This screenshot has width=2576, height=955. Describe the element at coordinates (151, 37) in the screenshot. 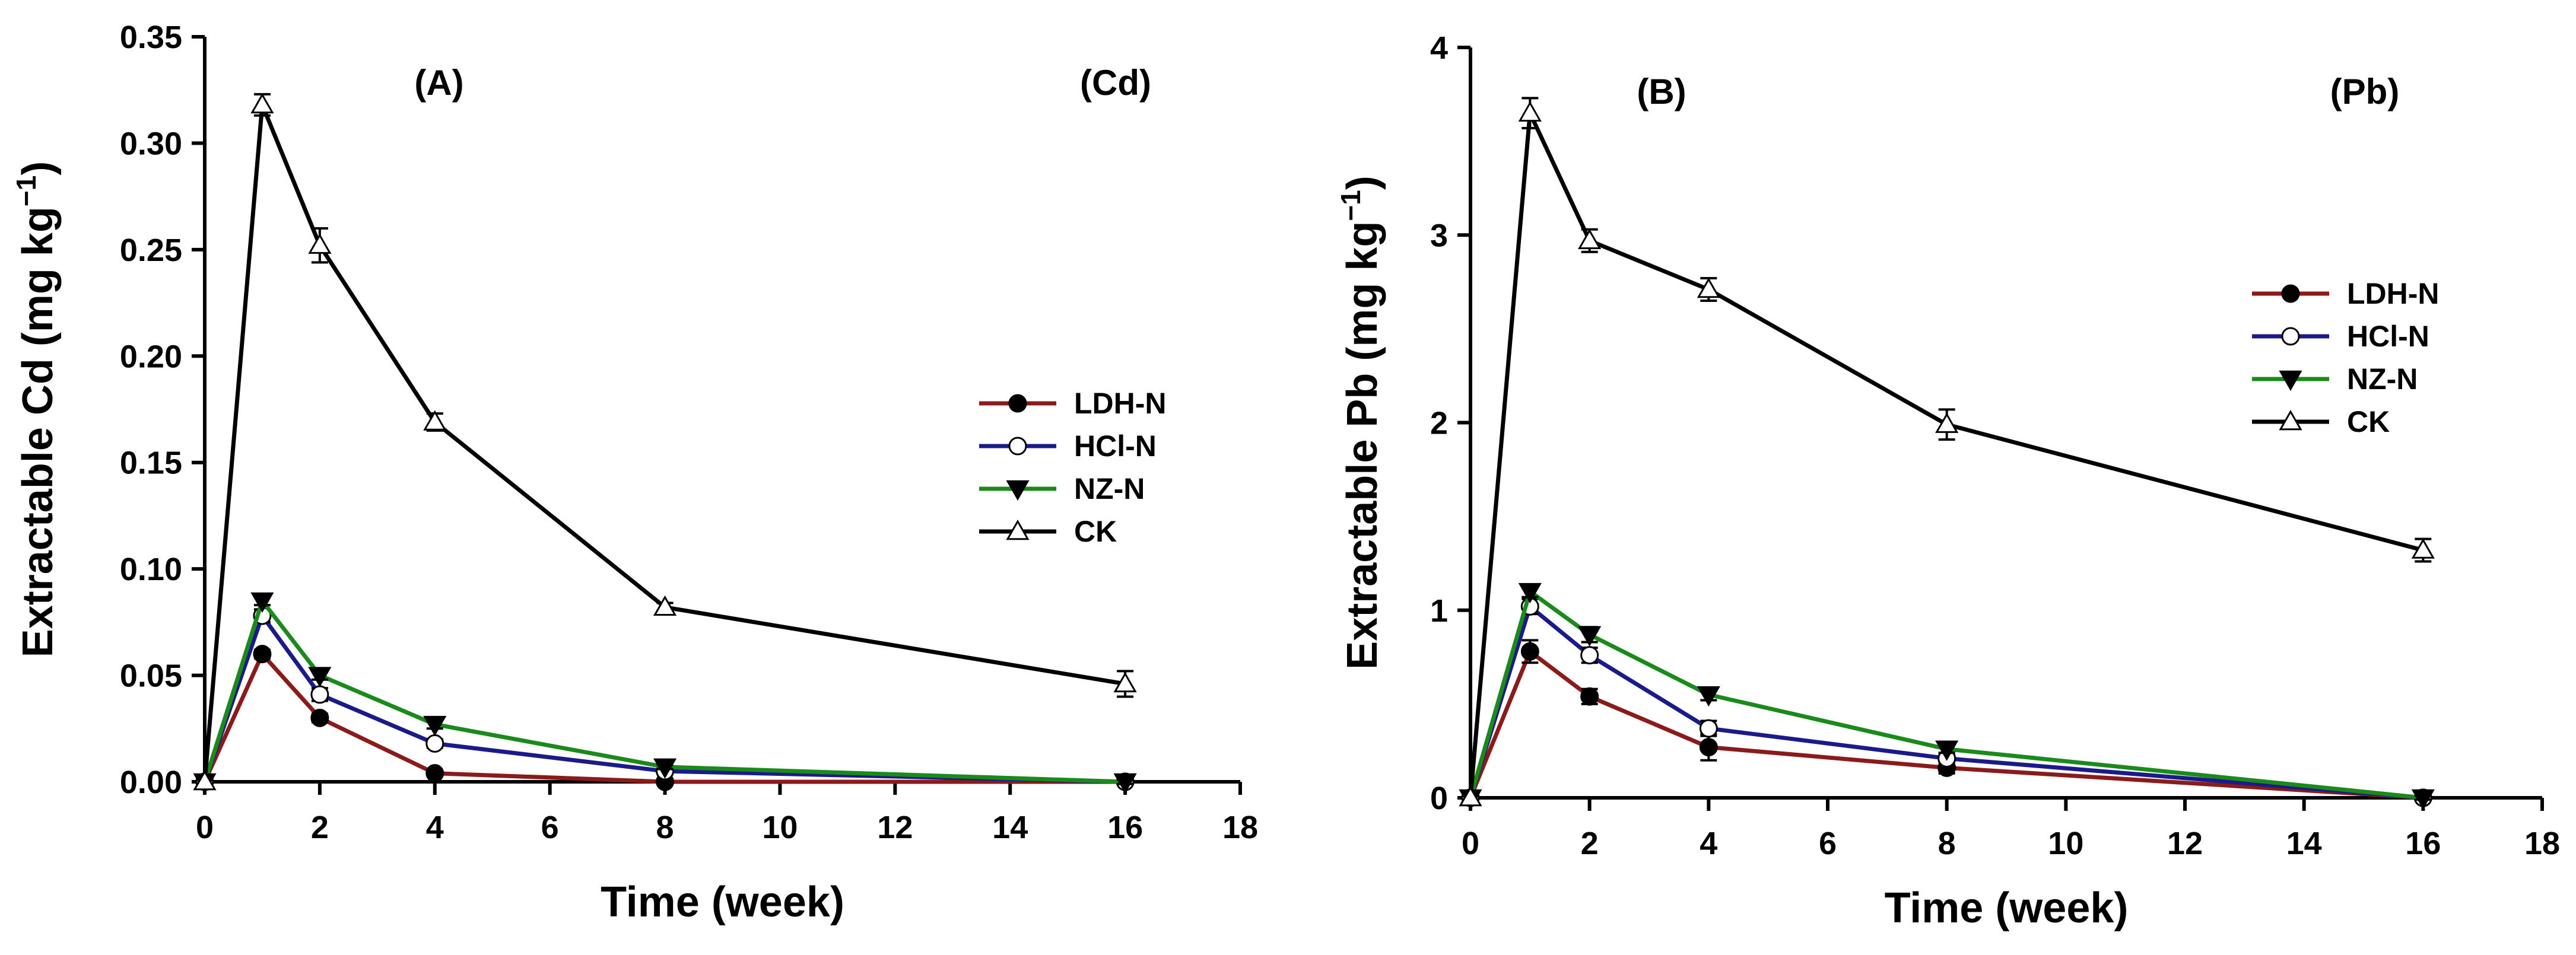

I see `y-tick-label: 0.35` at that location.